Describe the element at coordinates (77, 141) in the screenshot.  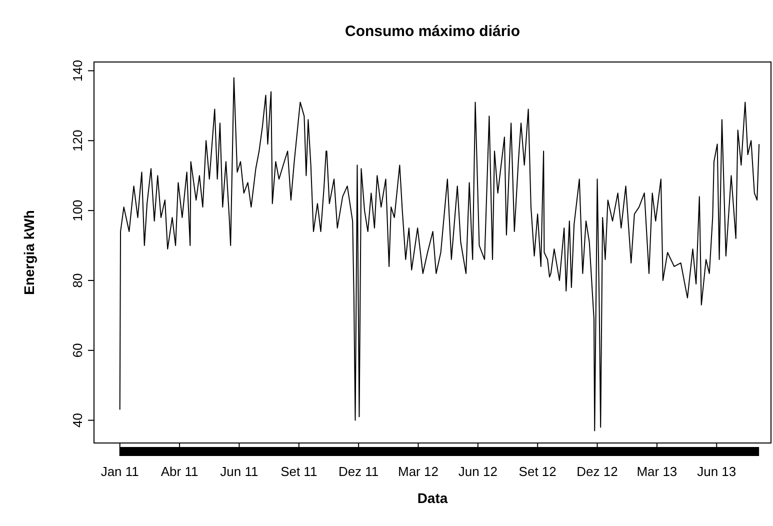
I see `y-tick-label: 120` at that location.